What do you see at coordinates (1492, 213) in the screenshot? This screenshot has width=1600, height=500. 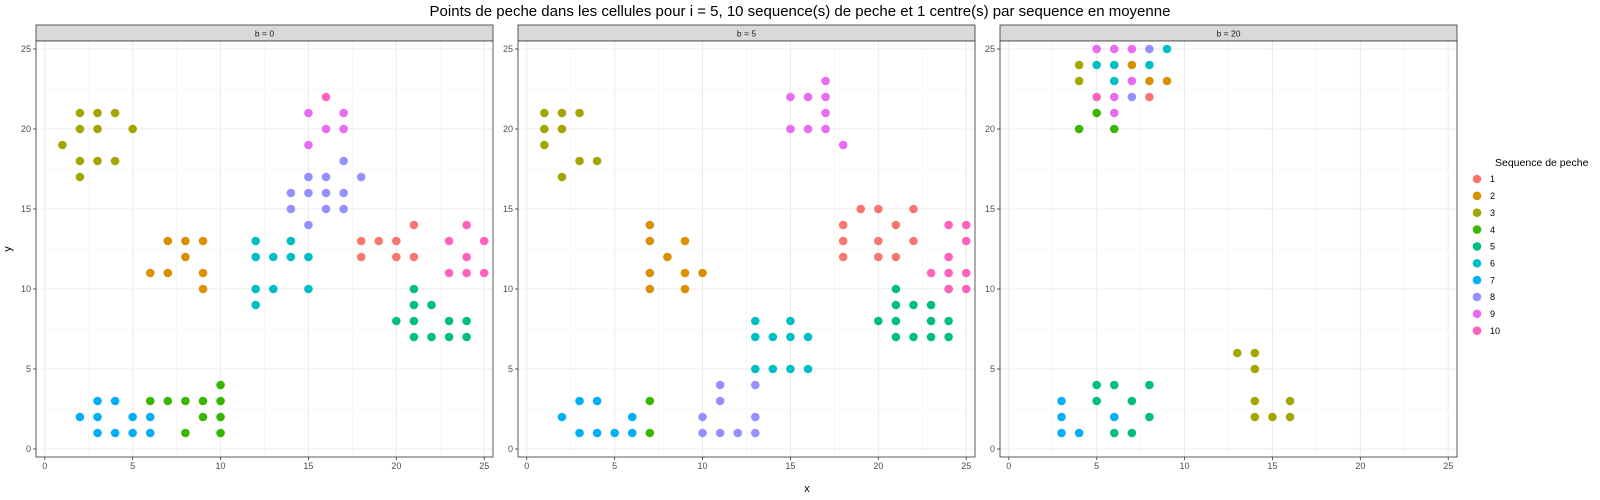 I see `legend-label: 3` at bounding box center [1492, 213].